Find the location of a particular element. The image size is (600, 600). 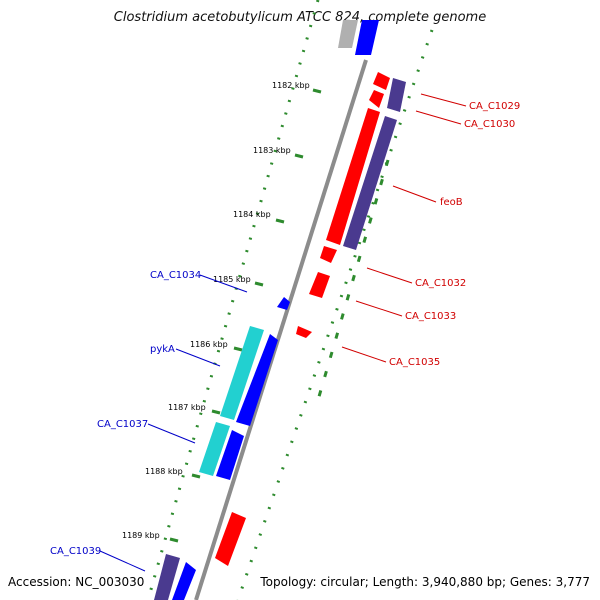

label-ca-c1030: CA_C1030 is located at coordinates (489, 124).